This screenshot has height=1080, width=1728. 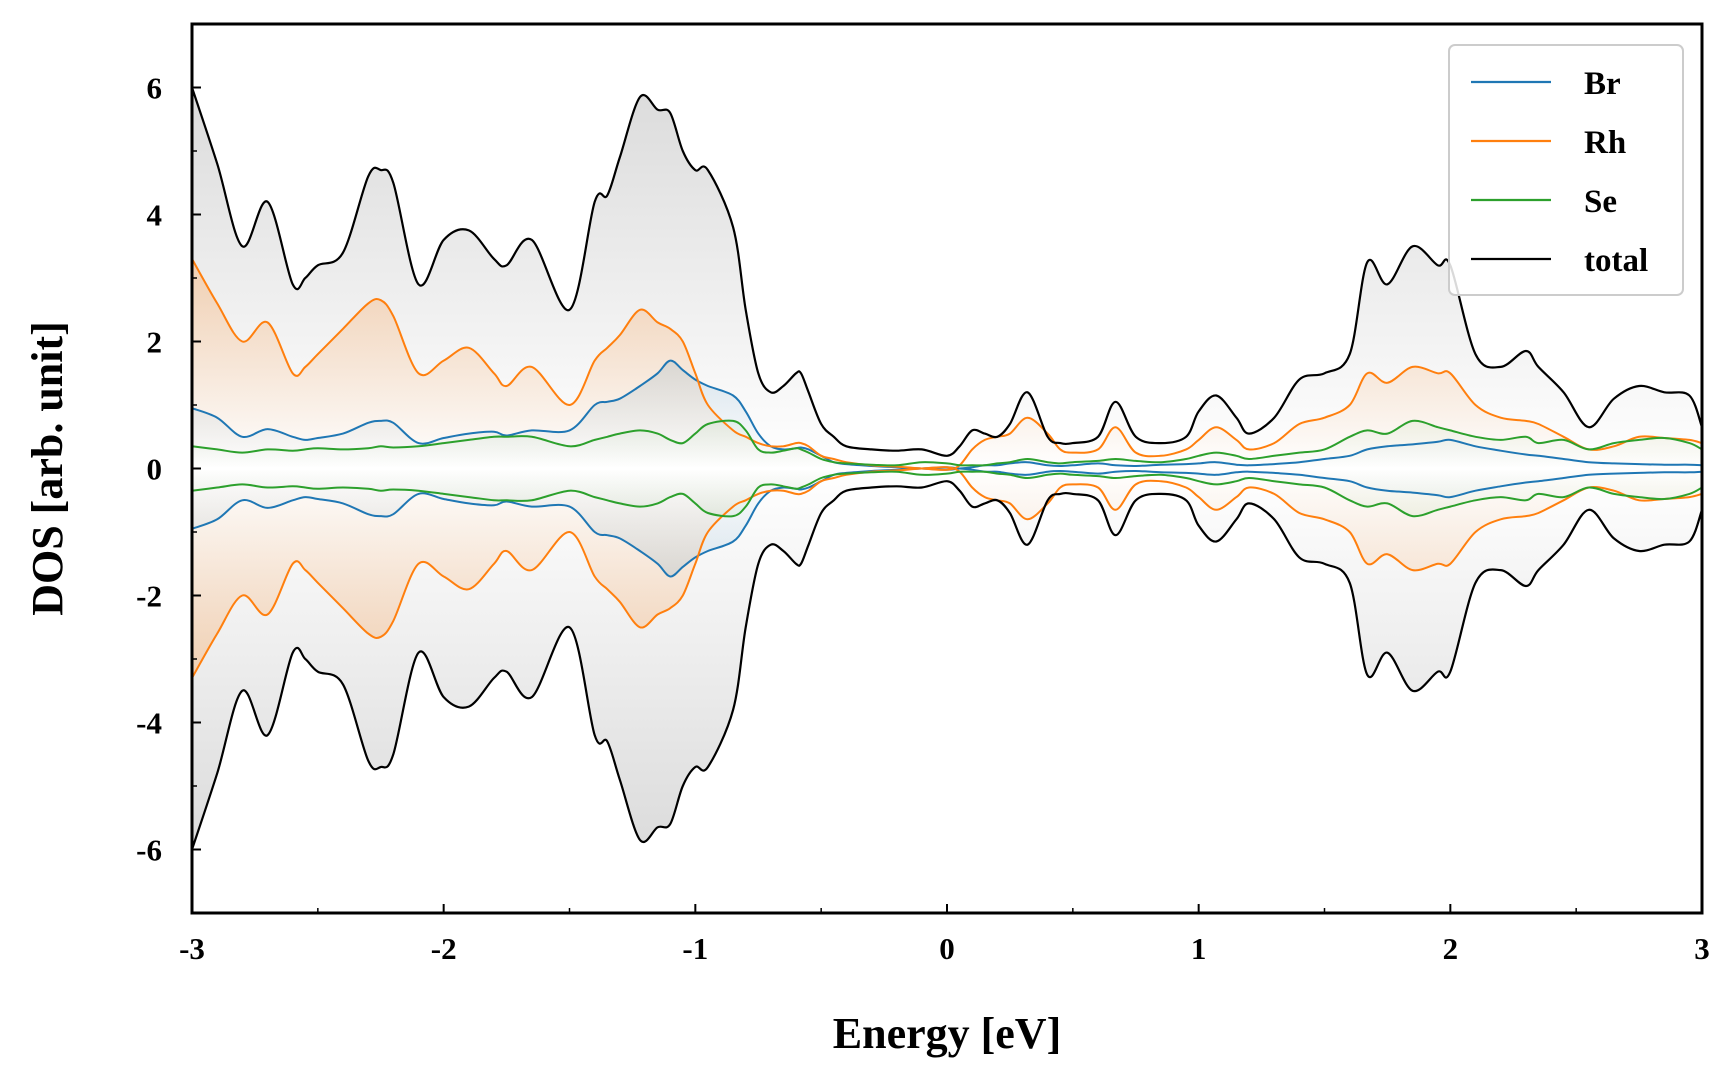 What do you see at coordinates (1600, 202) in the screenshot?
I see `legend-label-se: Se` at bounding box center [1600, 202].